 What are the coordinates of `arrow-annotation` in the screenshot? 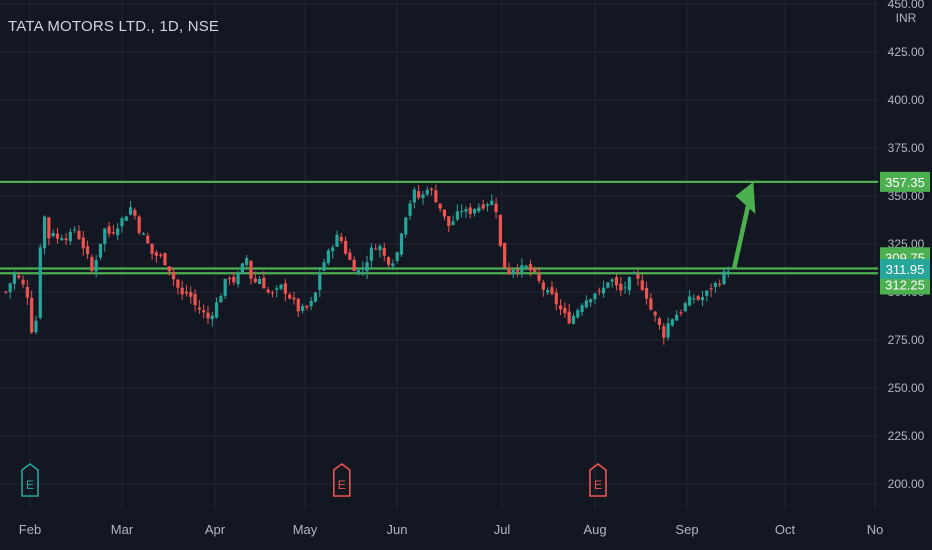 It's located at (744, 225).